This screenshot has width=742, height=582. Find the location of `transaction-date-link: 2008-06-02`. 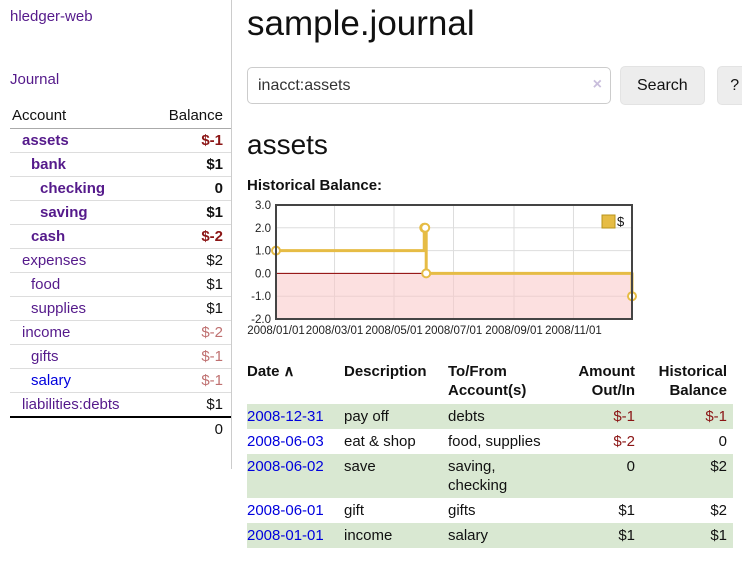

transaction-date-link: 2008-06-02 is located at coordinates (285, 466).